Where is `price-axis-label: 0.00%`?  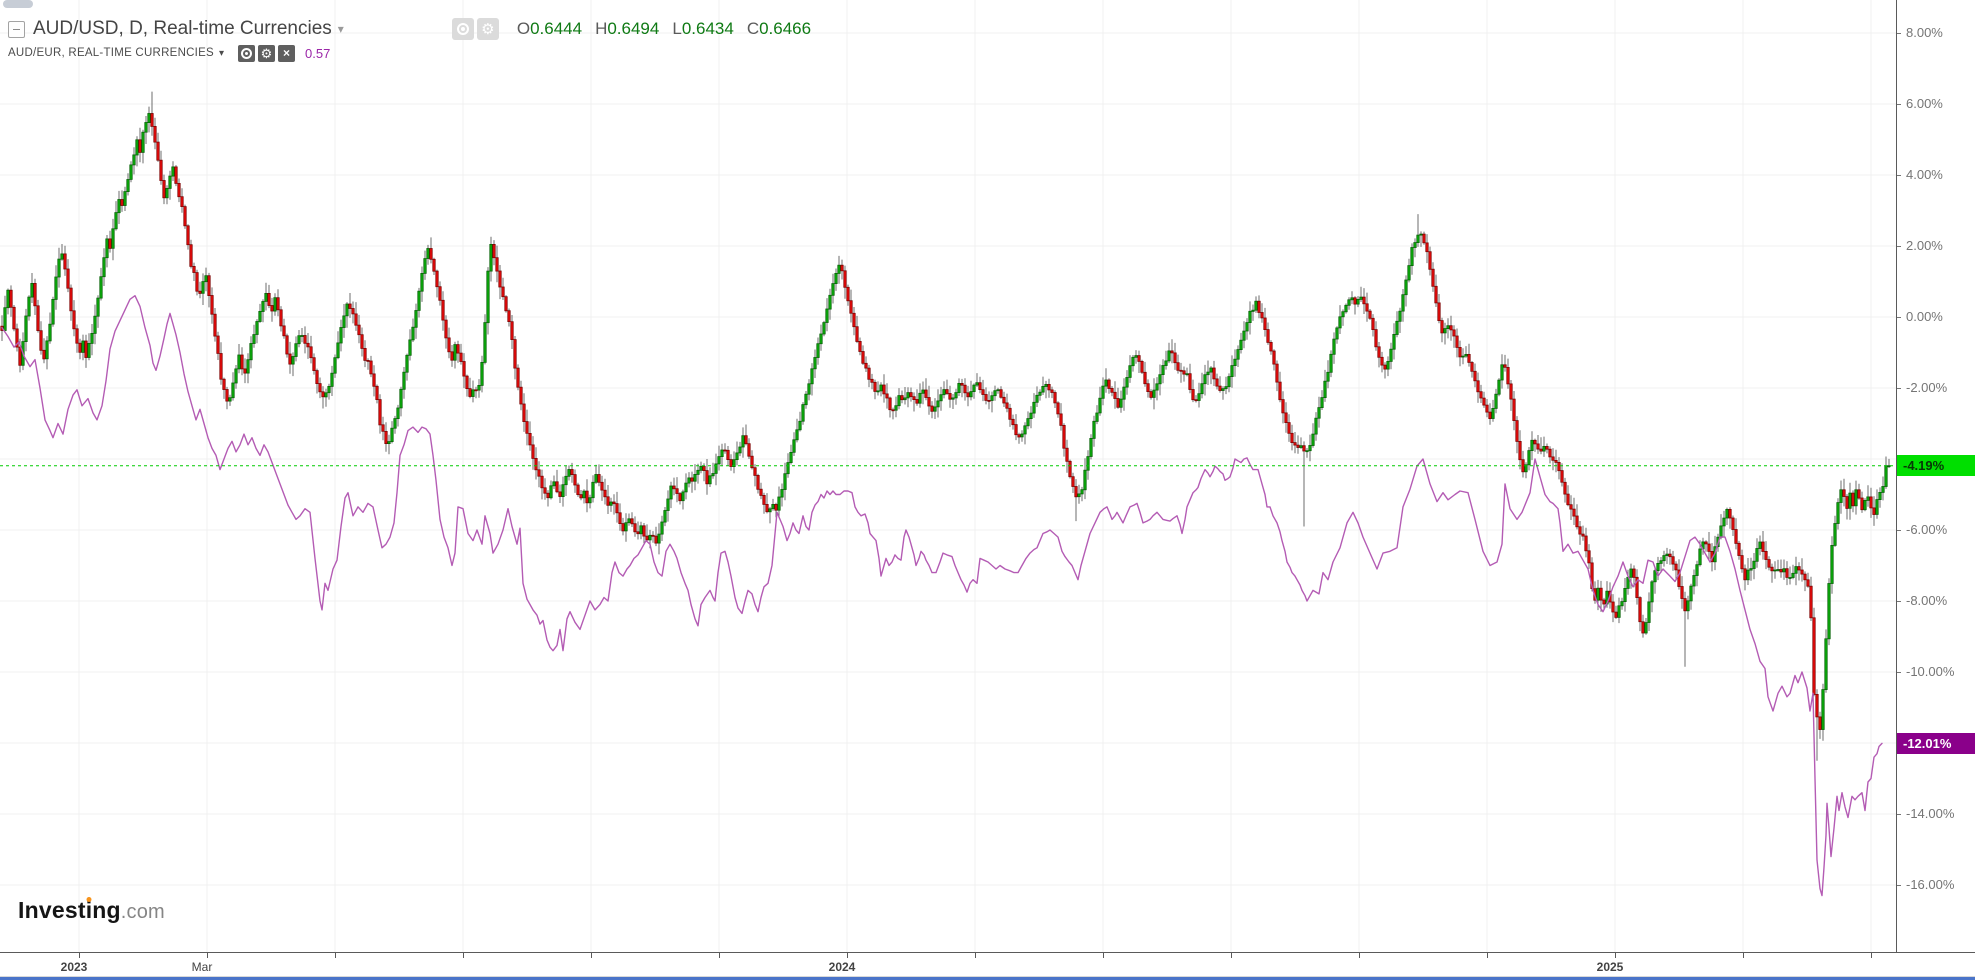
price-axis-label: 0.00% is located at coordinates (1924, 316).